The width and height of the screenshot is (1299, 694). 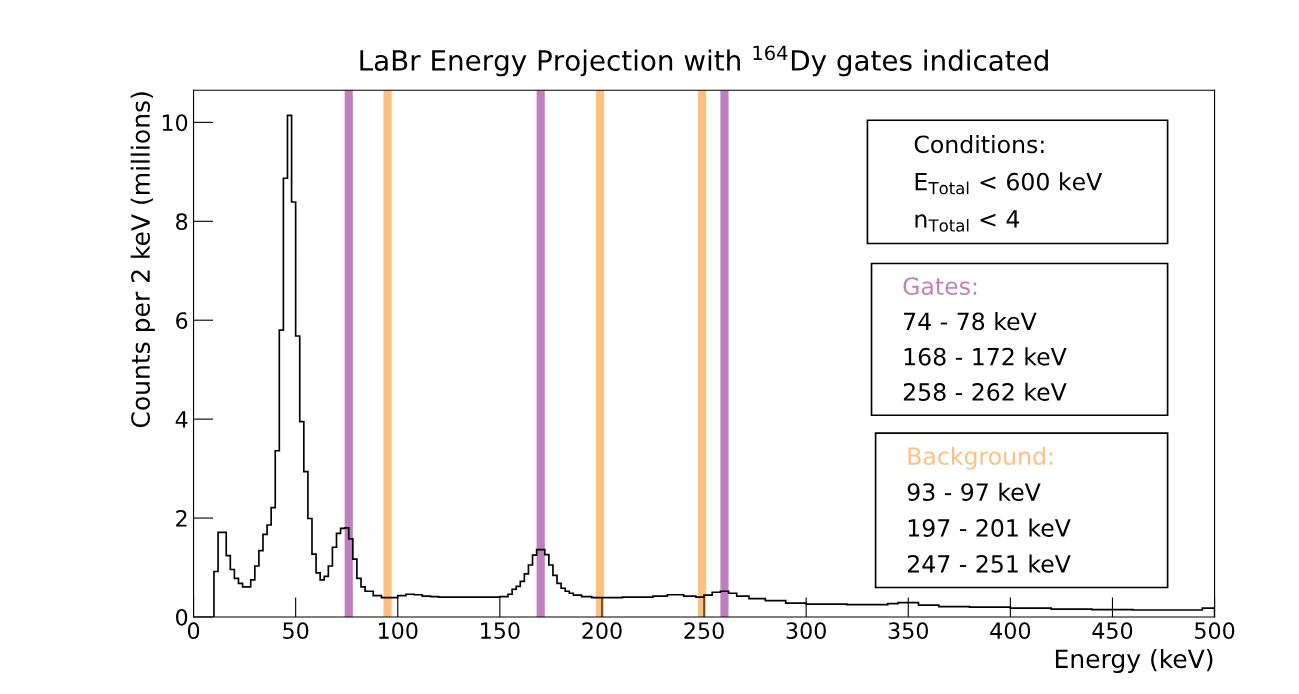 What do you see at coordinates (985, 339) in the screenshot?
I see `annotation: Gates: 74 - 78 keV 168 - 172 keV 258 - 262 keV` at bounding box center [985, 339].